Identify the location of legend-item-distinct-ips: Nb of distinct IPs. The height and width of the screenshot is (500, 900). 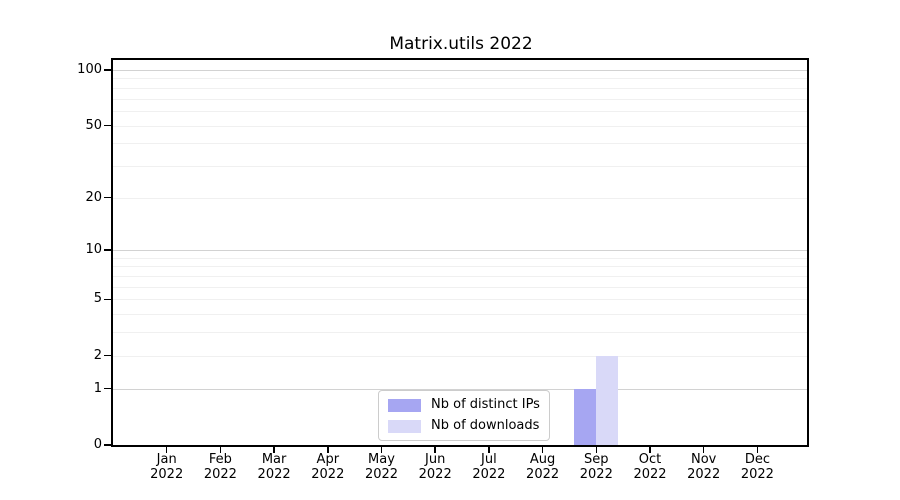
(464, 405).